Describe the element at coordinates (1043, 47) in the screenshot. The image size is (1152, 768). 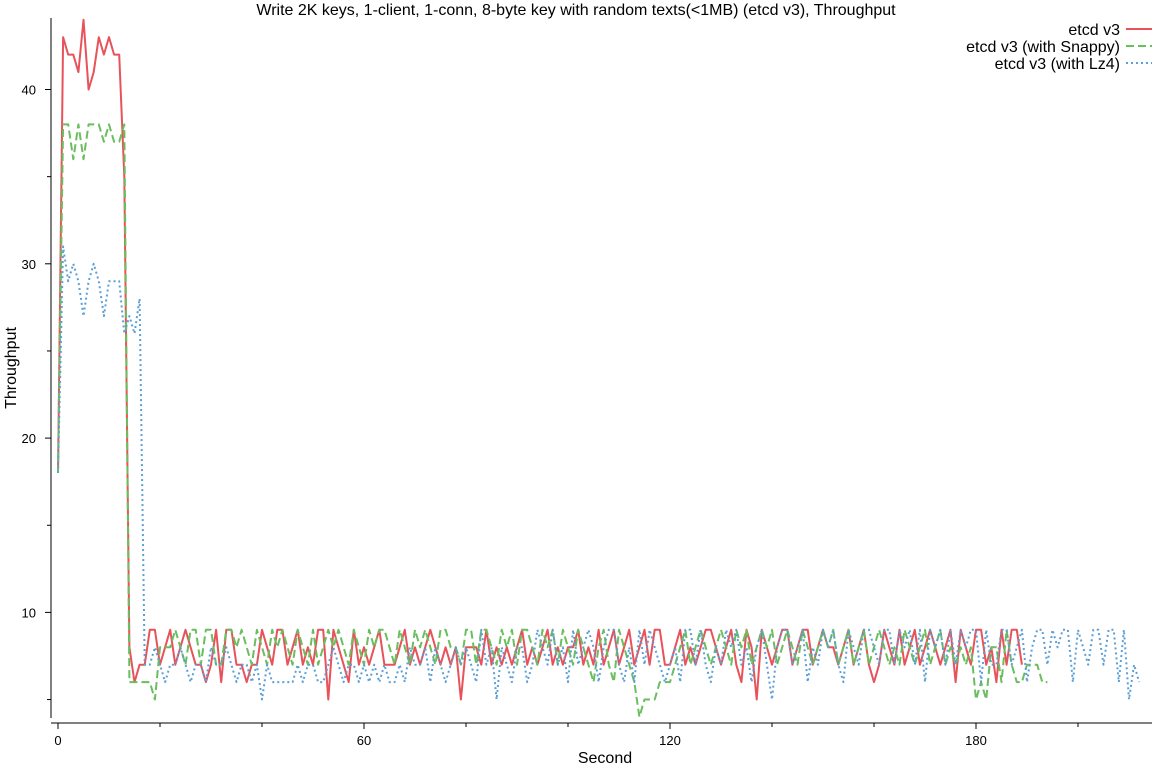
I see `legend-label: etcd v3 (with Snappy)` at that location.